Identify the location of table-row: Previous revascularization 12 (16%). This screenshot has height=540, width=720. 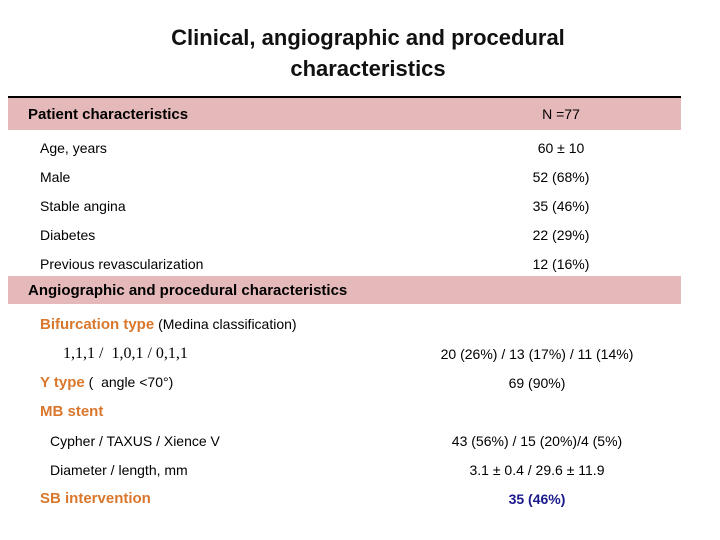
(344, 263).